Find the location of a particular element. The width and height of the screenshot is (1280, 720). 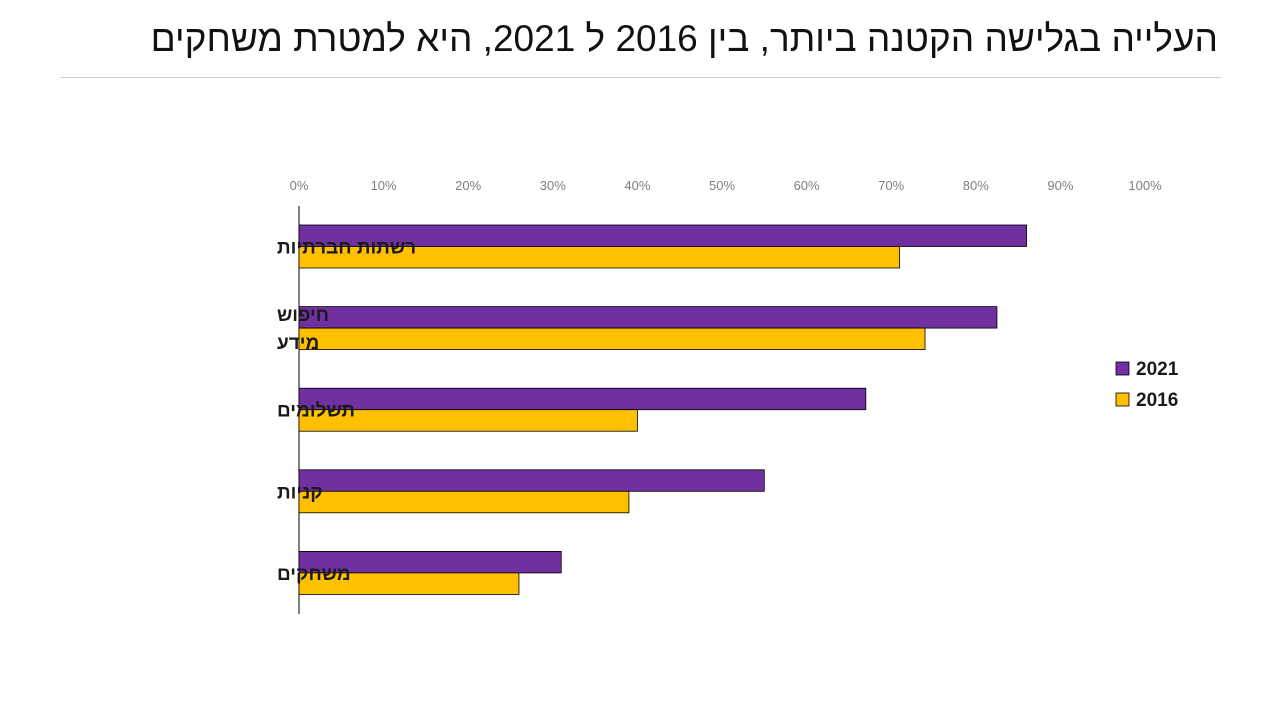

category-label: משחקים is located at coordinates (314, 574).